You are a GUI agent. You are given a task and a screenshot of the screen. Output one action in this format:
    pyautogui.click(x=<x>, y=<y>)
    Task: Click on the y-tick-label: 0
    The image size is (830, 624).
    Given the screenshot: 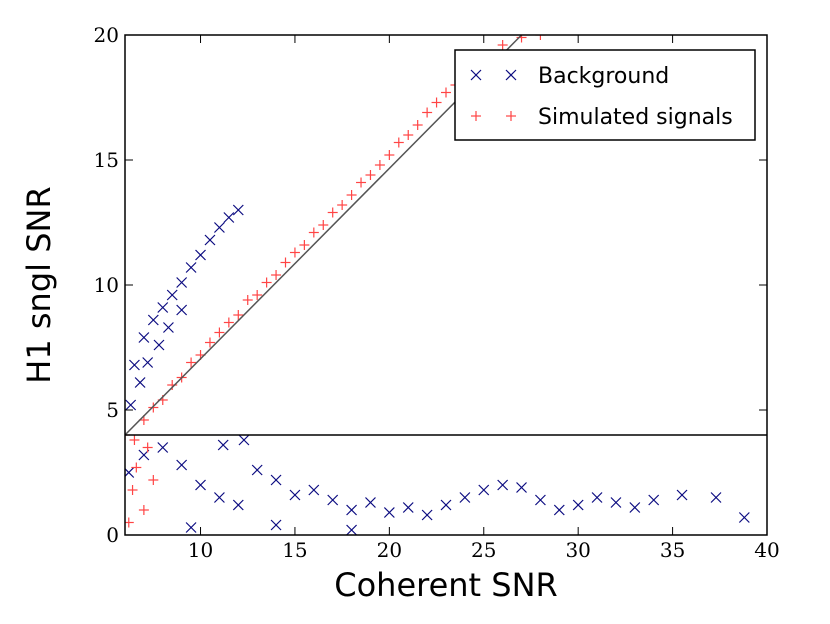 What is the action you would take?
    pyautogui.click(x=112, y=535)
    